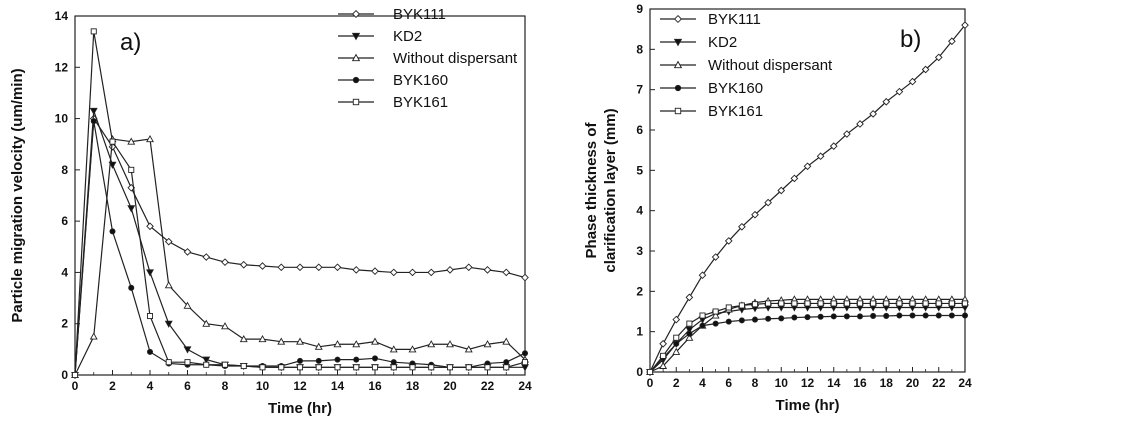  I want to click on x-tick-label: 16, so click(860, 383).